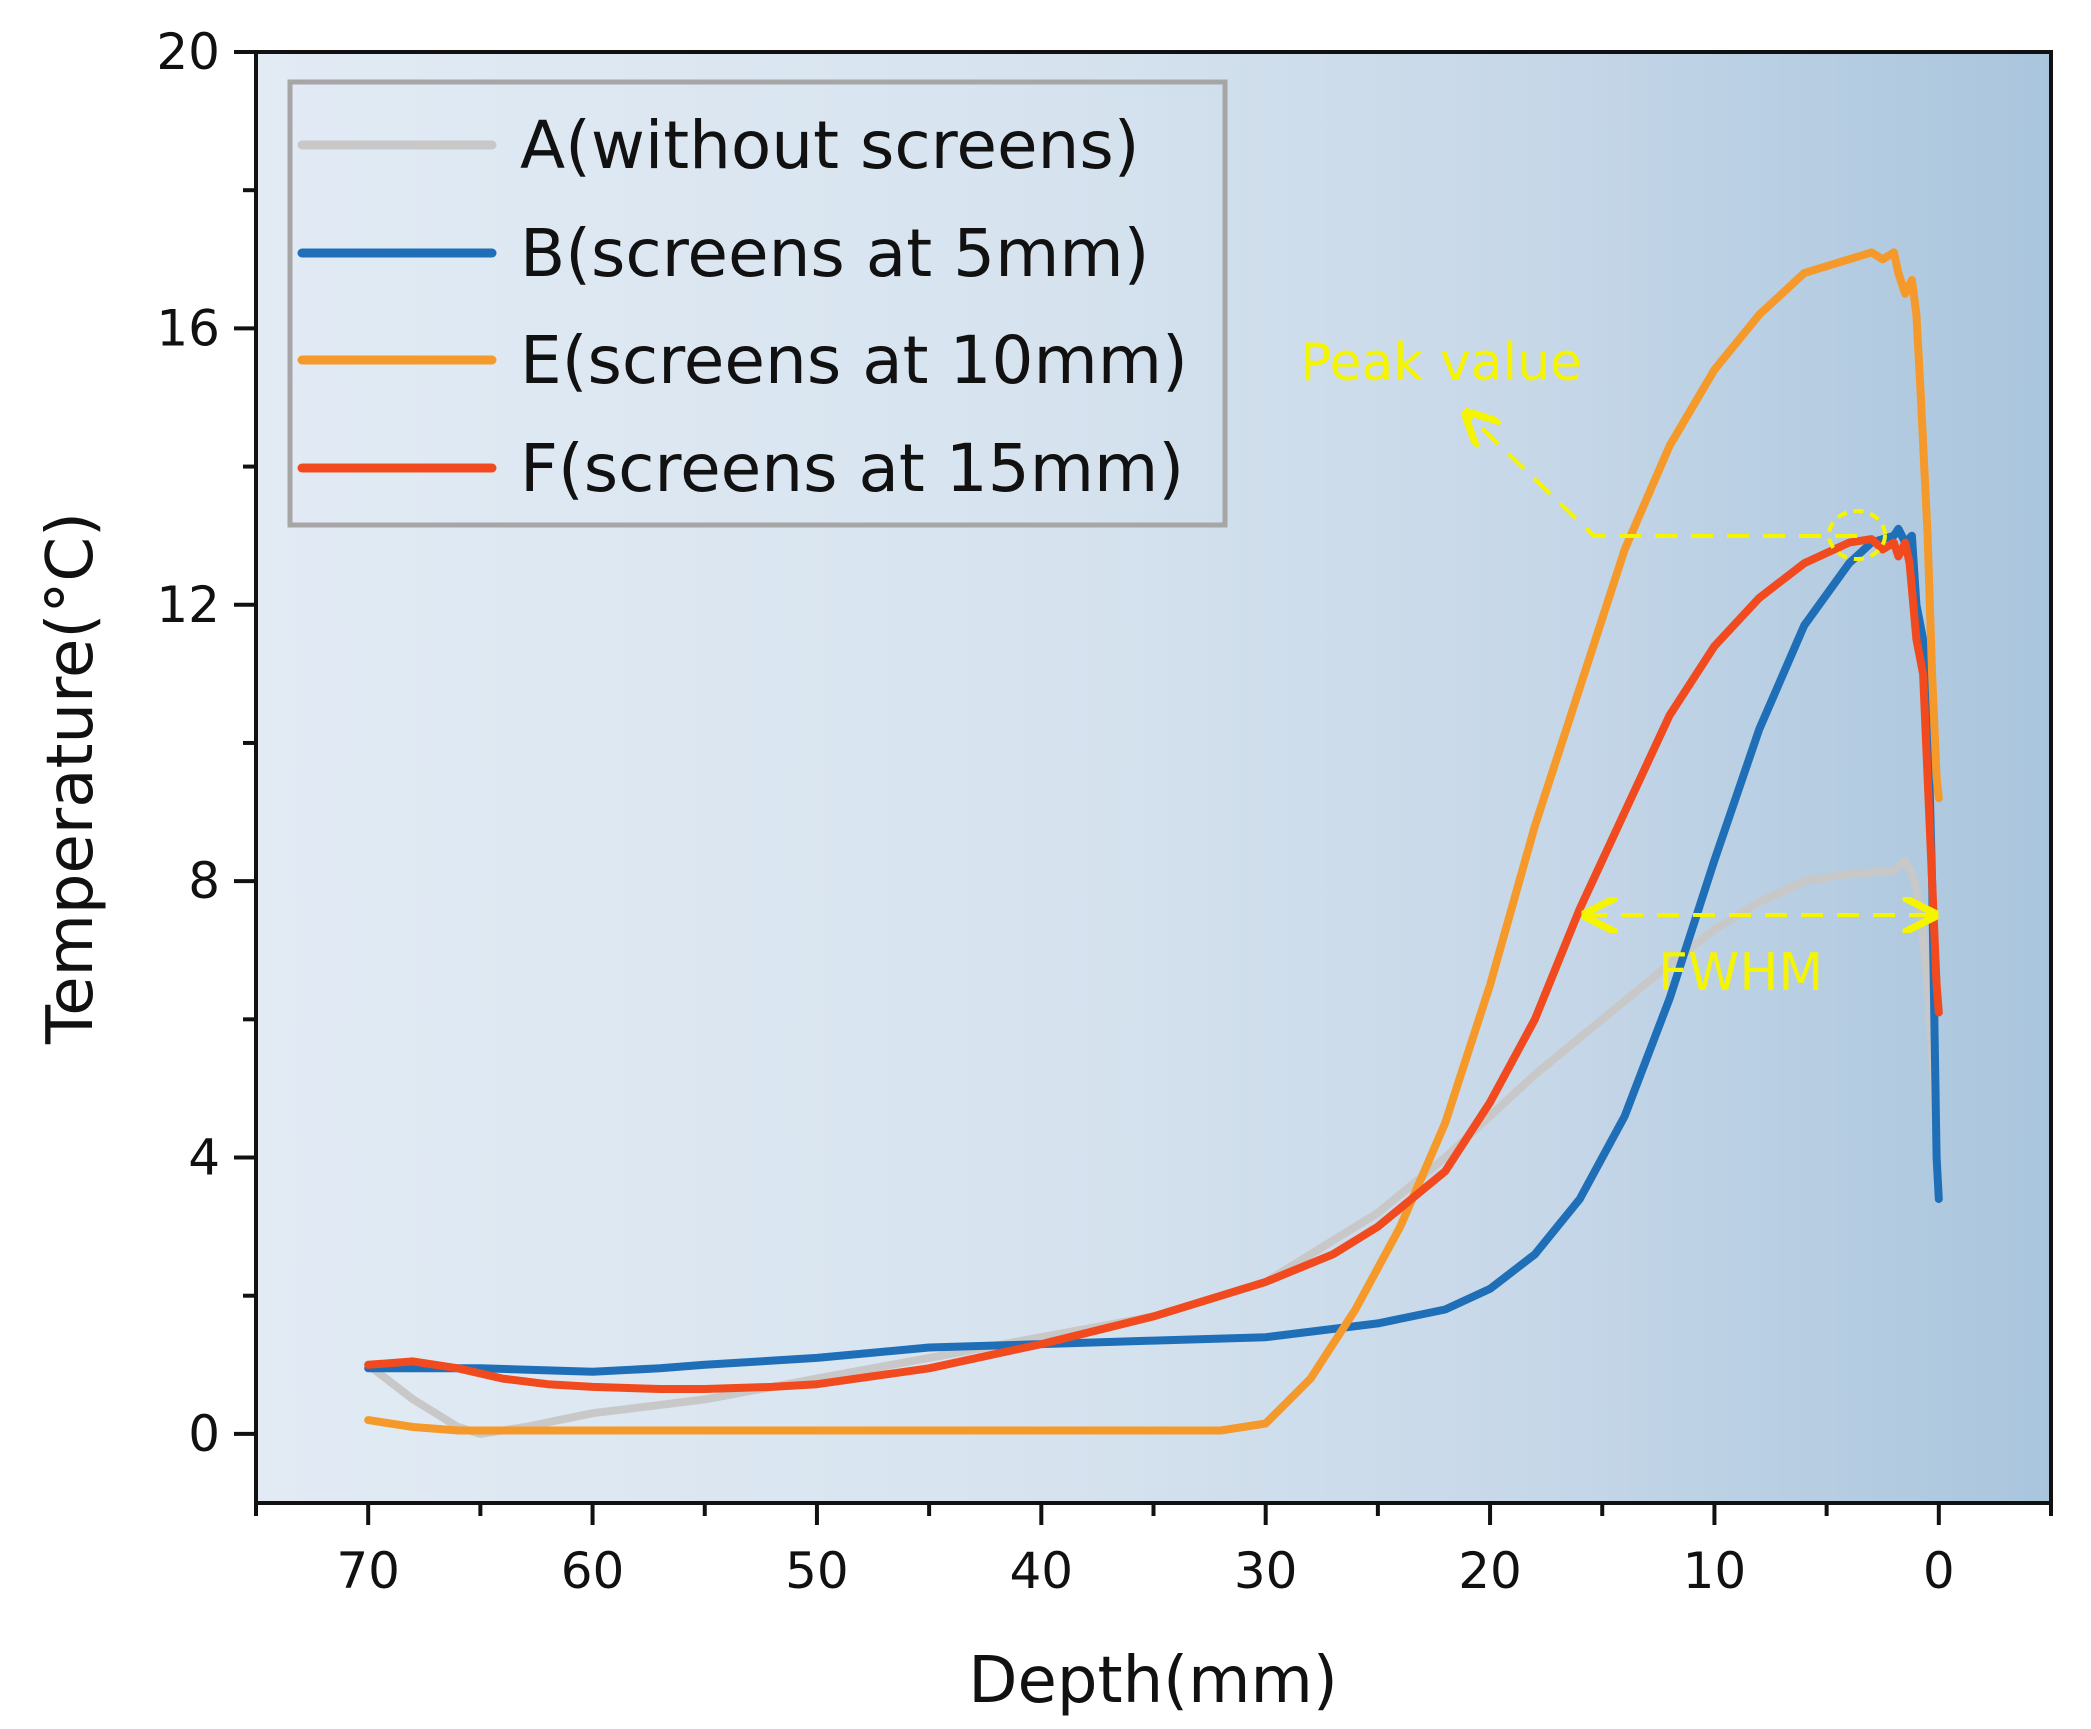  I want to click on y-tick-label: 8, so click(204, 881).